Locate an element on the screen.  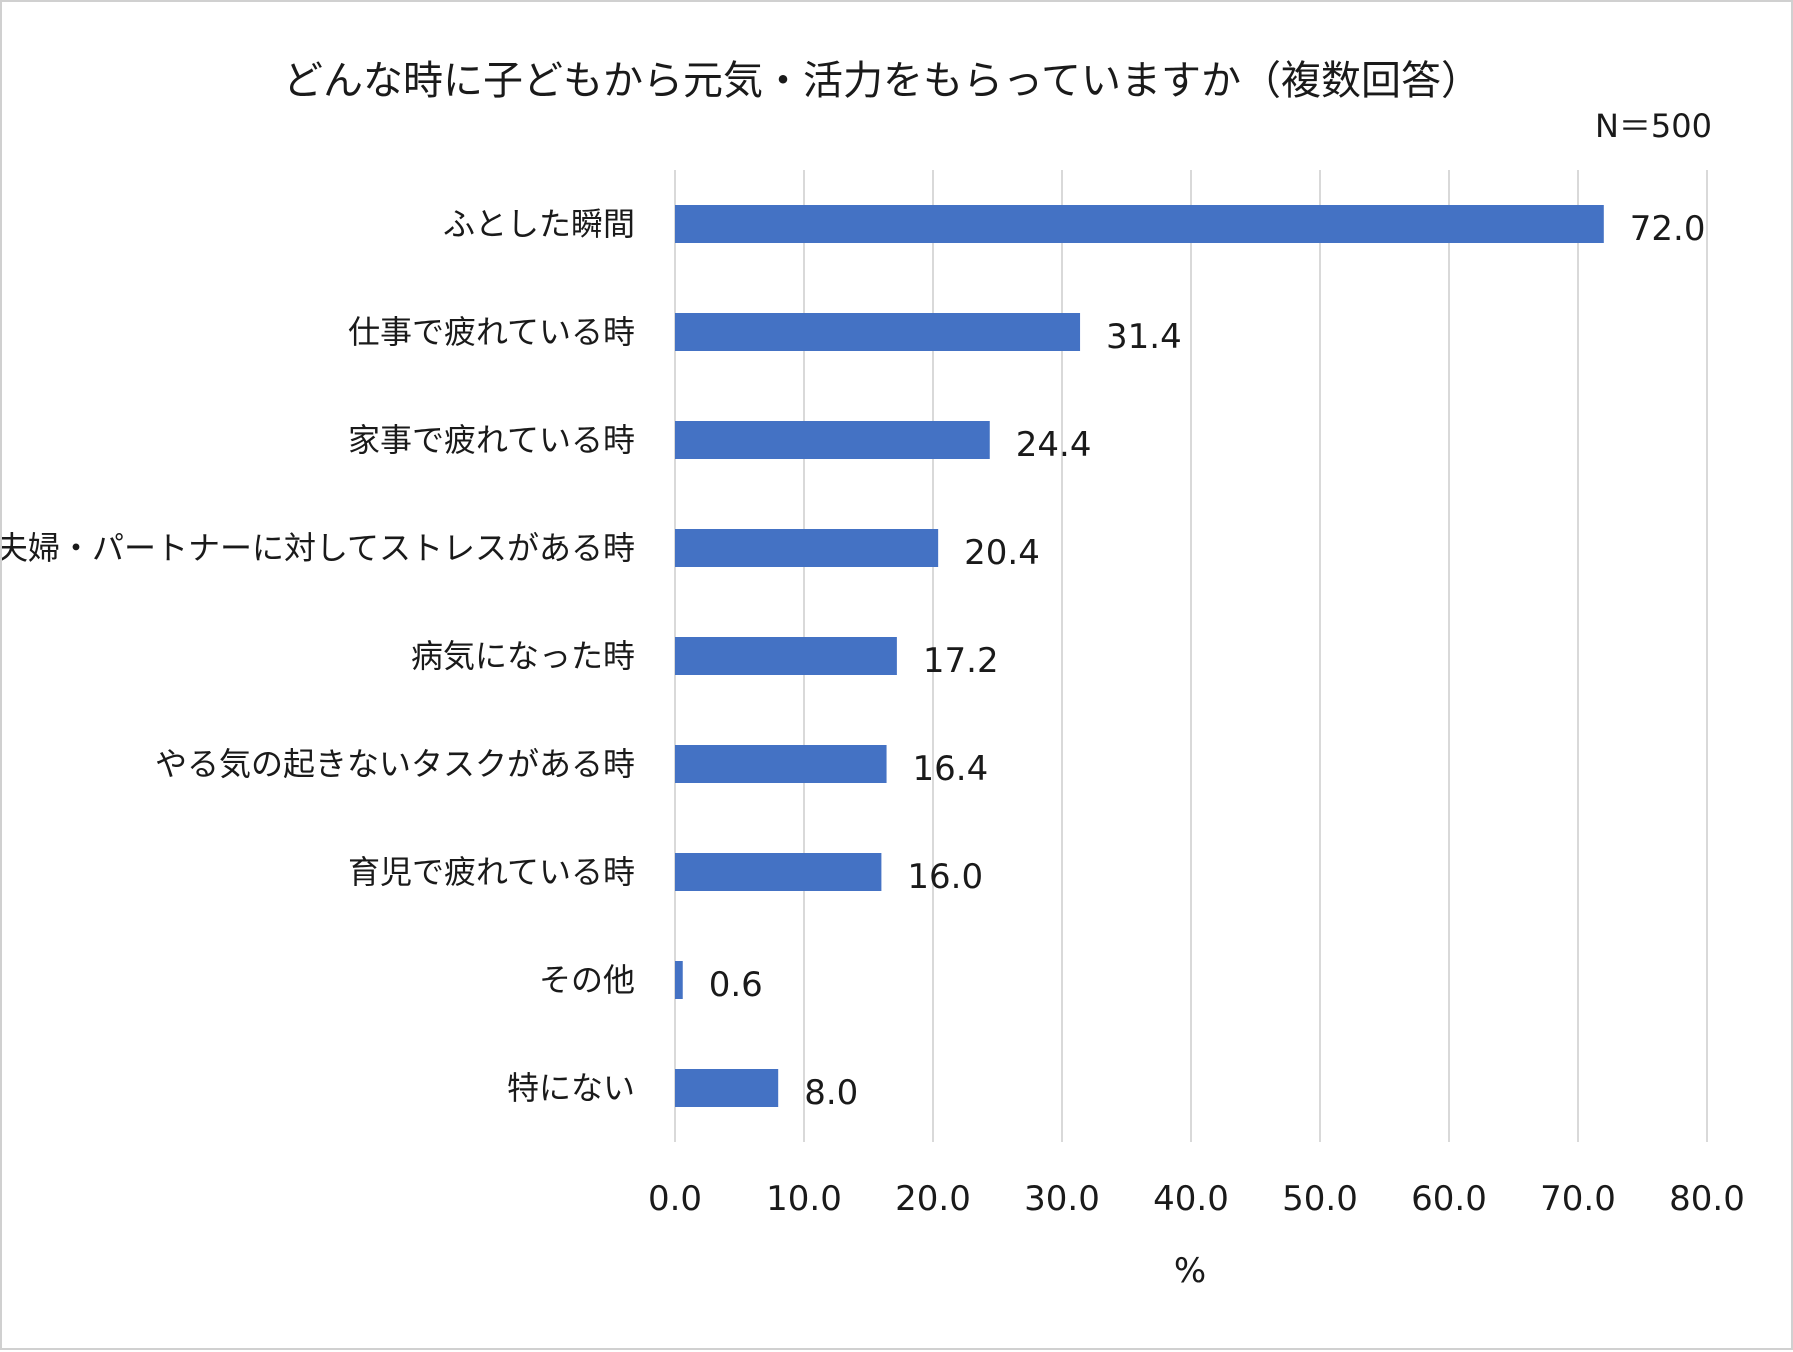
data-label: 17.2 is located at coordinates (961, 661).